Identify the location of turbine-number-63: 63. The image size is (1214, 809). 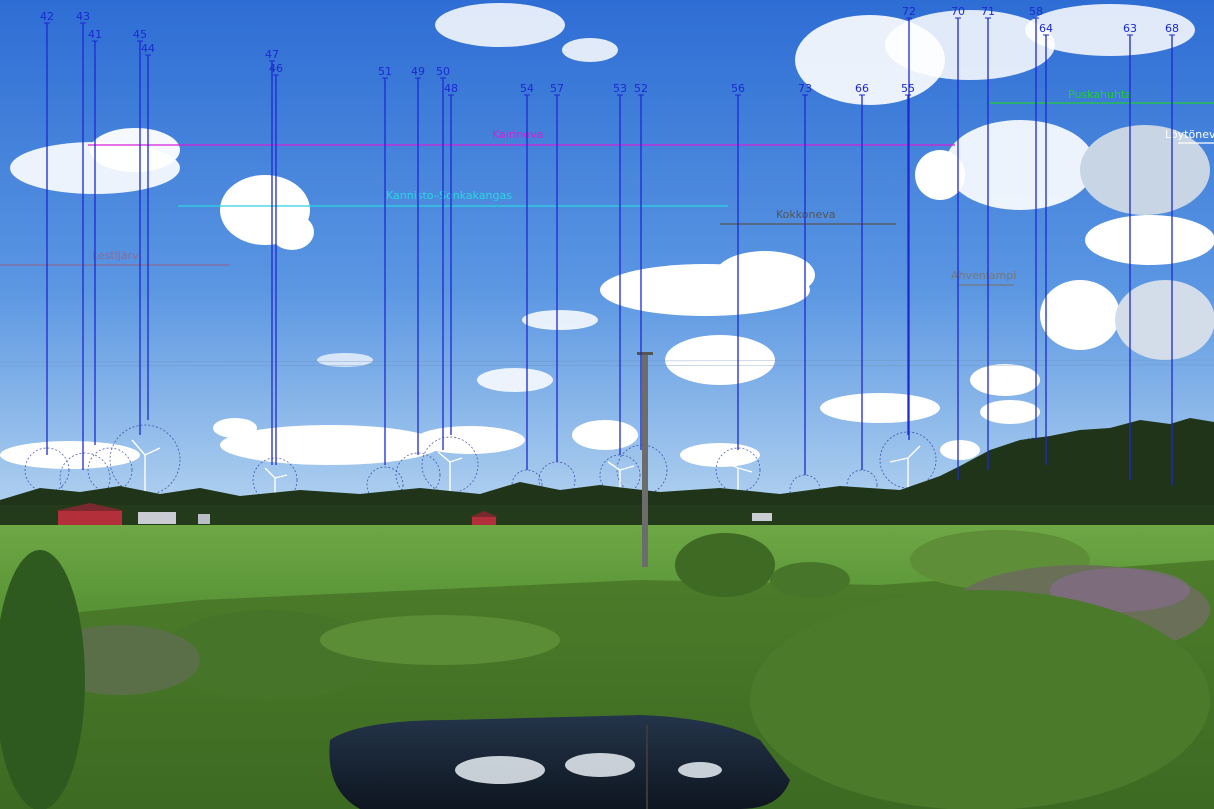
(1130, 28).